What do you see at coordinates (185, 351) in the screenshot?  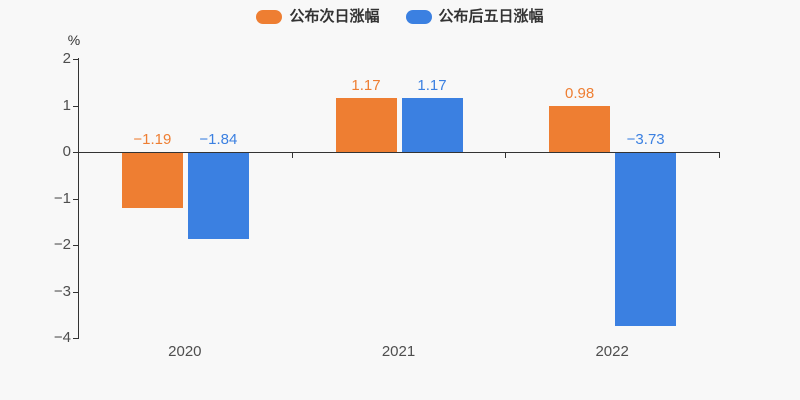 I see `x-axis-label-2020: 2020` at bounding box center [185, 351].